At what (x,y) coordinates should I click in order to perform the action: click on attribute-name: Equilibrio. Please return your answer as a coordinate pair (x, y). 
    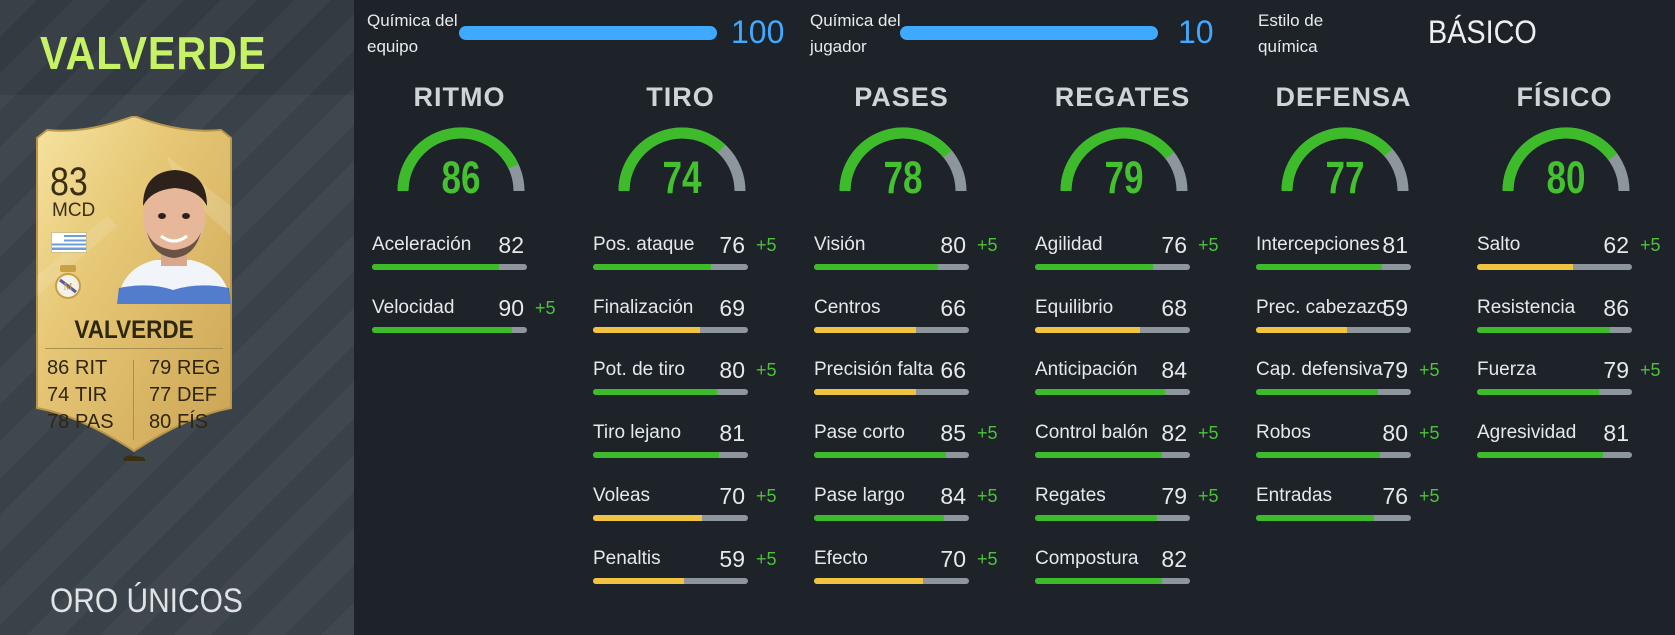
    Looking at the image, I should click on (1074, 307).